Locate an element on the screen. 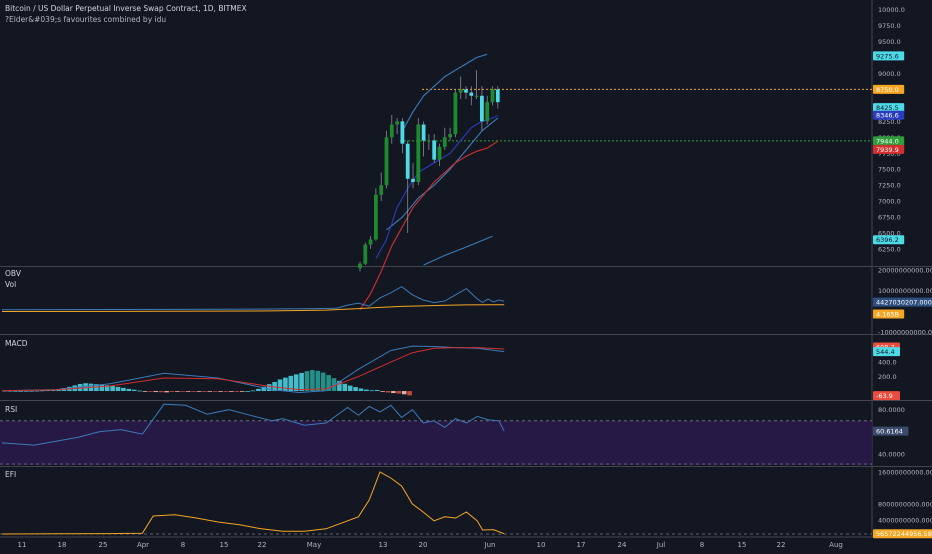 Image resolution: width=932 pixels, height=554 pixels. macd-label: MACD is located at coordinates (16, 343).